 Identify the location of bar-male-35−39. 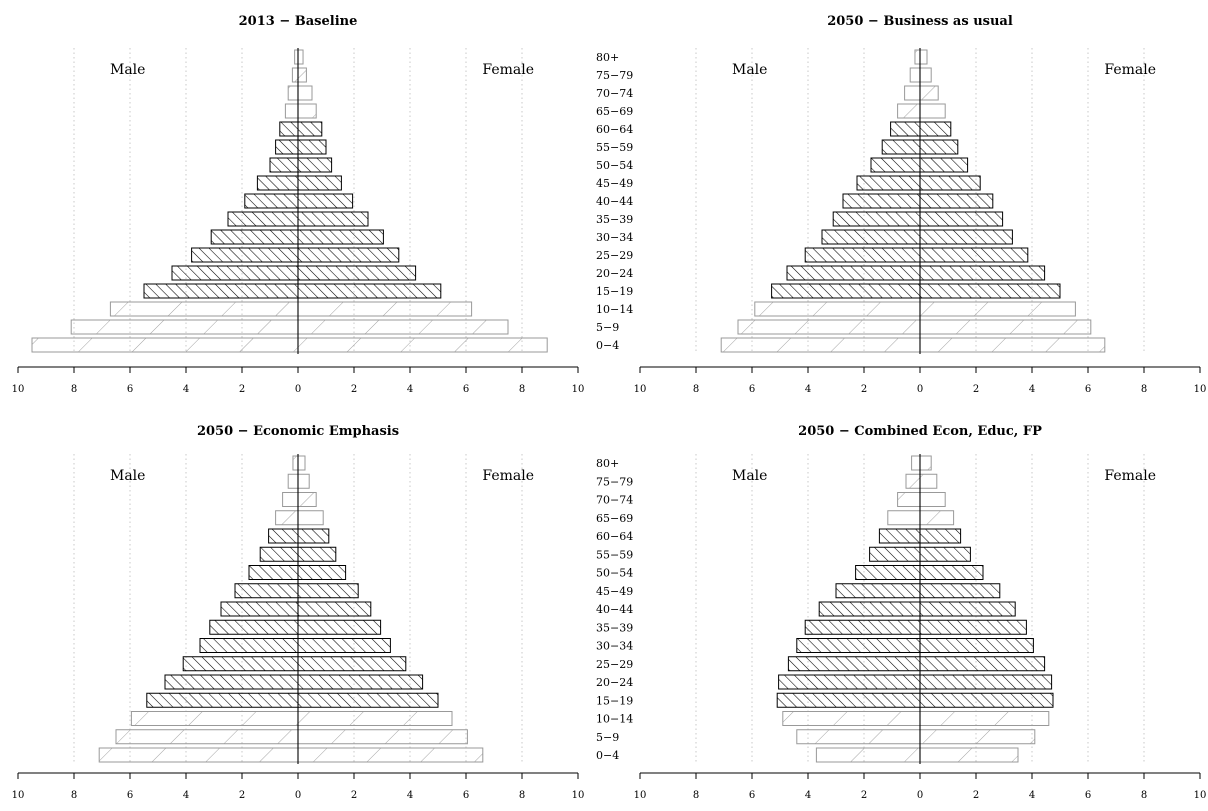
(876, 219).